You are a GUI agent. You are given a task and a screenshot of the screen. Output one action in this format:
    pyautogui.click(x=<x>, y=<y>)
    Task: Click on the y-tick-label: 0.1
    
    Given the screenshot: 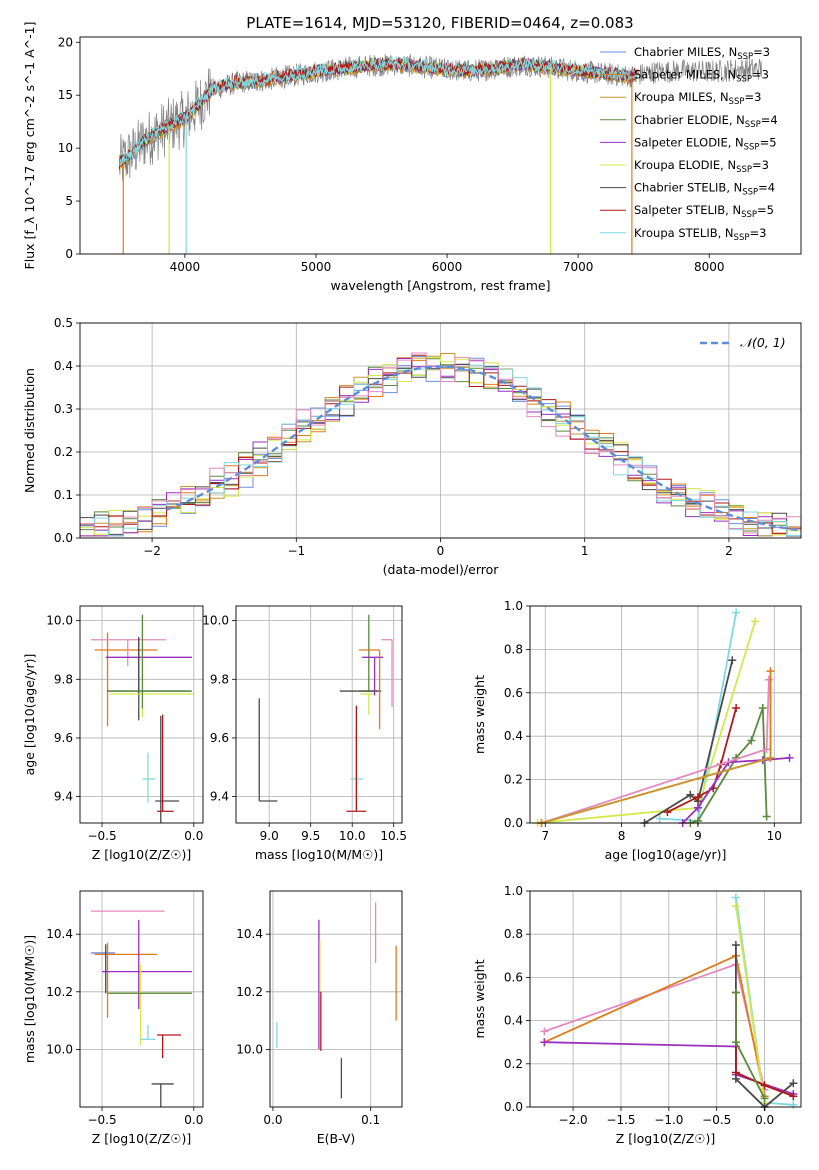 What is the action you would take?
    pyautogui.click(x=63, y=495)
    